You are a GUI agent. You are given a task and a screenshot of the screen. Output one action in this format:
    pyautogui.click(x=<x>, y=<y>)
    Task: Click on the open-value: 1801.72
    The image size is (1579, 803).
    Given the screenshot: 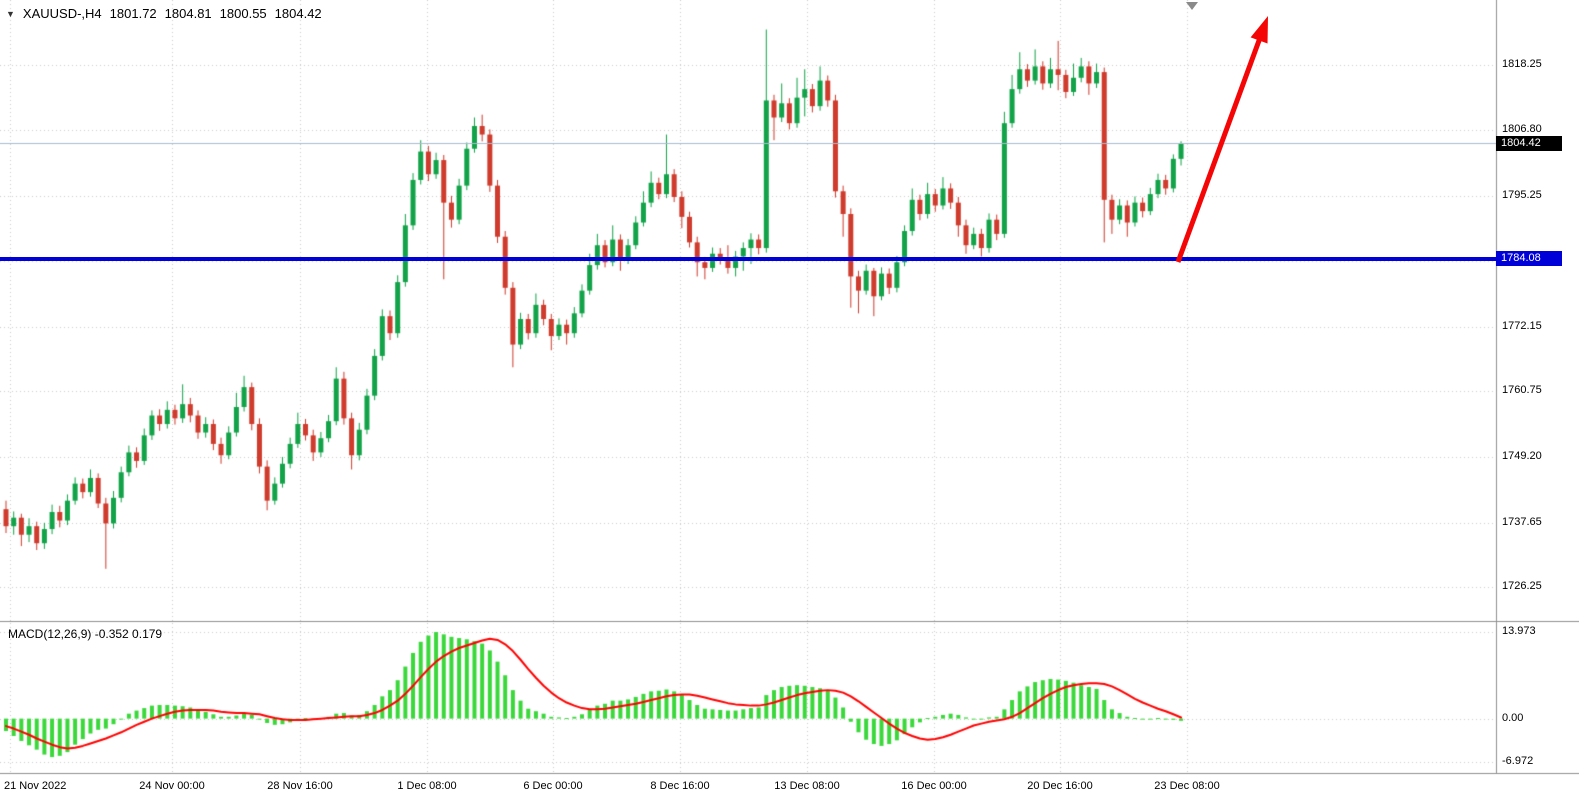 What is the action you would take?
    pyautogui.click(x=133, y=13)
    